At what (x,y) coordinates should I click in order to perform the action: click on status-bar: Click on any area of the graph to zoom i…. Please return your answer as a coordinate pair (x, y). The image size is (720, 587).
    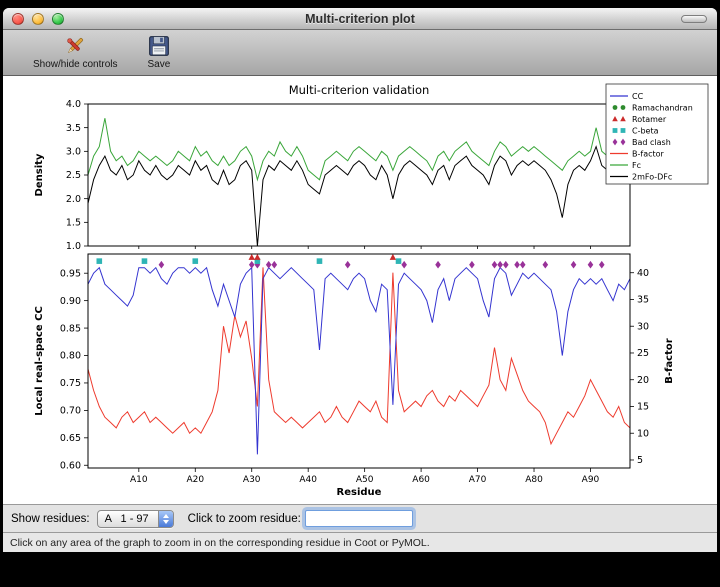
    Looking at the image, I should click on (360, 542).